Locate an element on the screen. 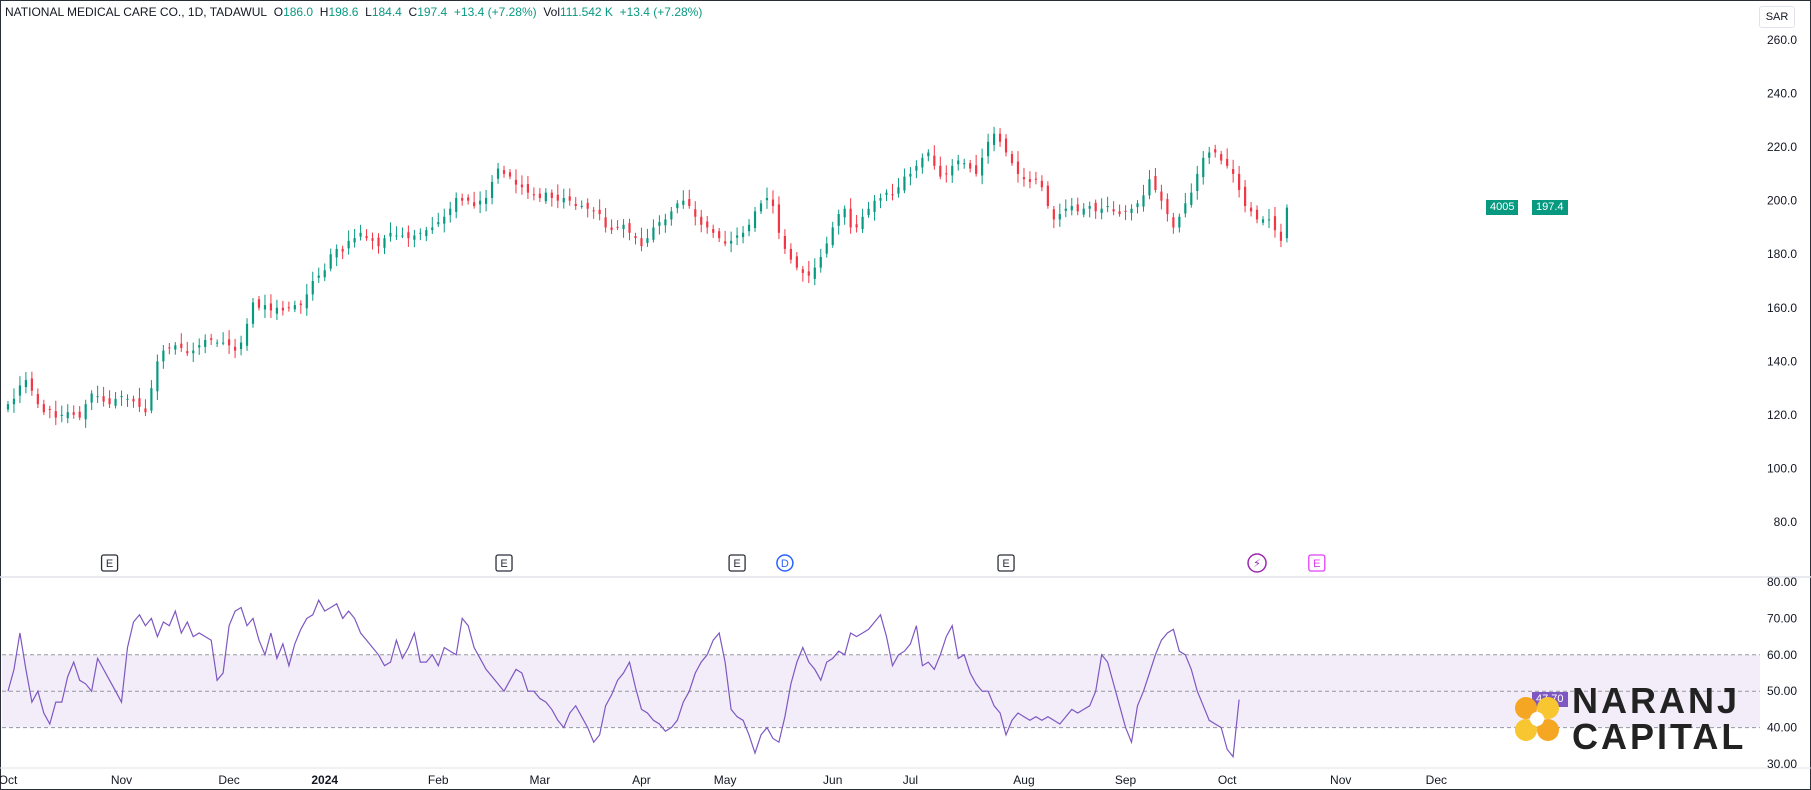  time-axis-tick: Apr is located at coordinates (641, 780).